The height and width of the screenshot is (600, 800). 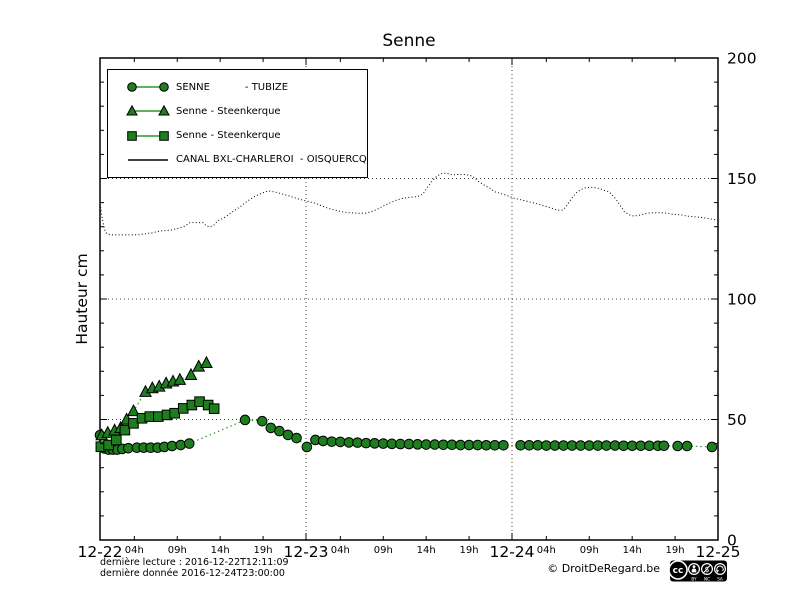 I want to click on cc-sa-arrowhead, so click(x=717, y=571).